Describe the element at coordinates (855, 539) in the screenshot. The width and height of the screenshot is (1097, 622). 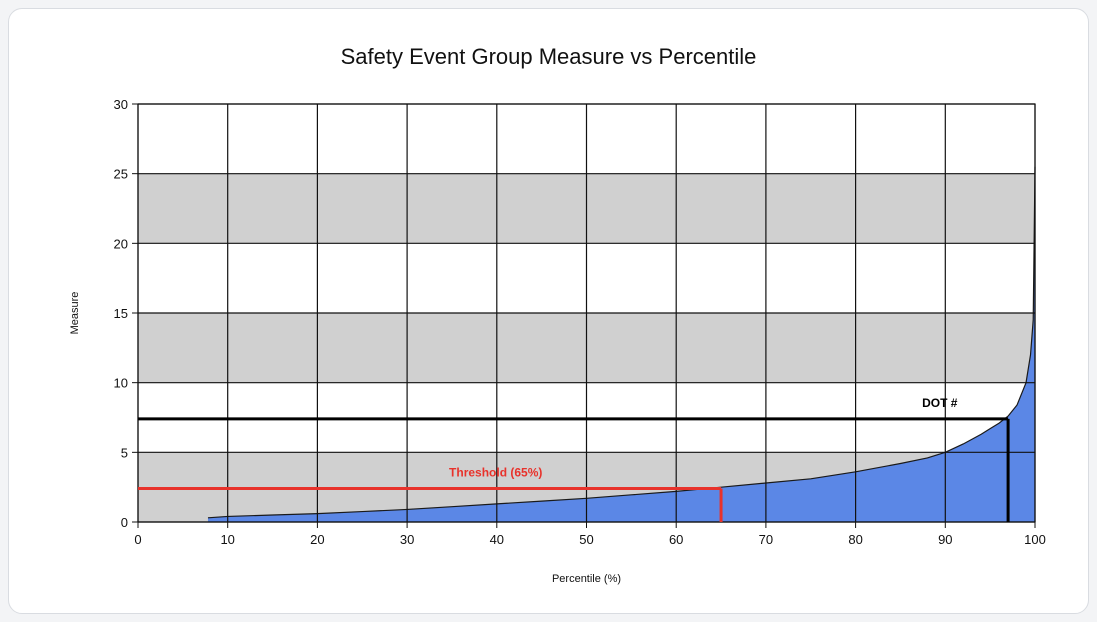
I see `x-tick-label: 80` at that location.